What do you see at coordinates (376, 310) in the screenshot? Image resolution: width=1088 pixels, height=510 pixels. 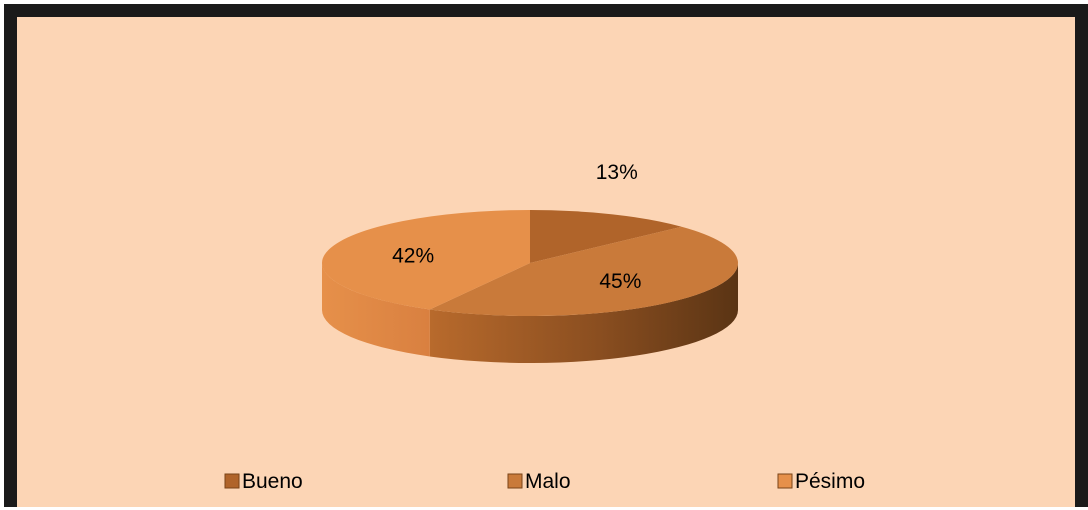 I see `pie-side-pésimo` at bounding box center [376, 310].